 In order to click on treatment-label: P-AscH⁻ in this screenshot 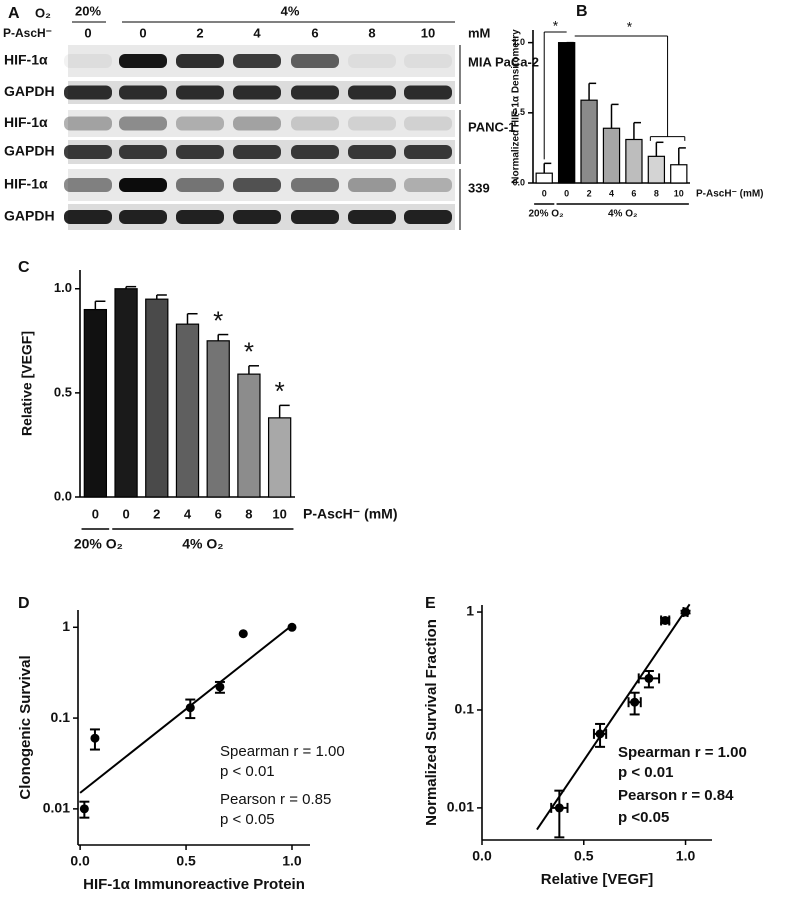, I will do `click(27, 33)`.